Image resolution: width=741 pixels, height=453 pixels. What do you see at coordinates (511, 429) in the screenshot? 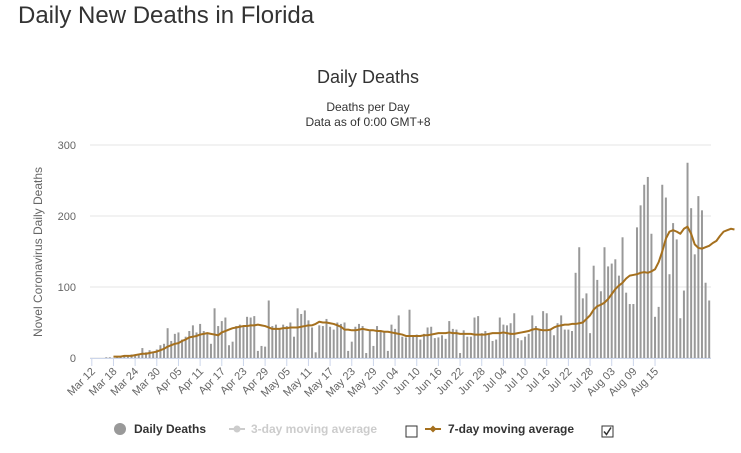
I see `legend-7-day-label: 7-day moving average` at bounding box center [511, 429].